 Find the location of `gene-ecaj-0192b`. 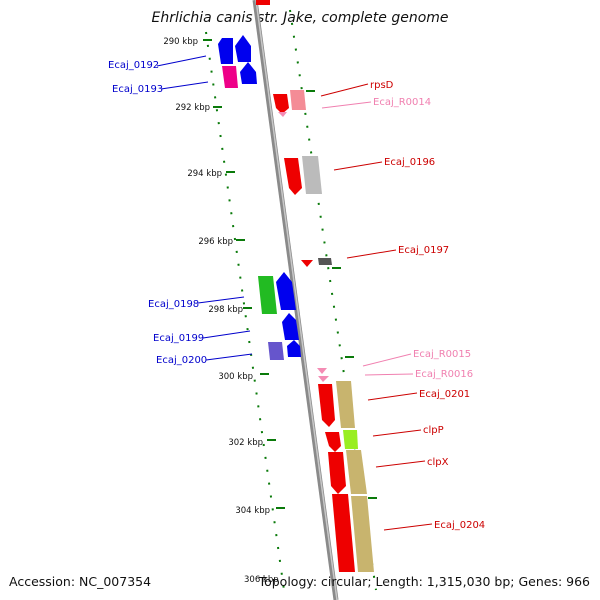

gene-ecaj-0192b is located at coordinates (243, 48).